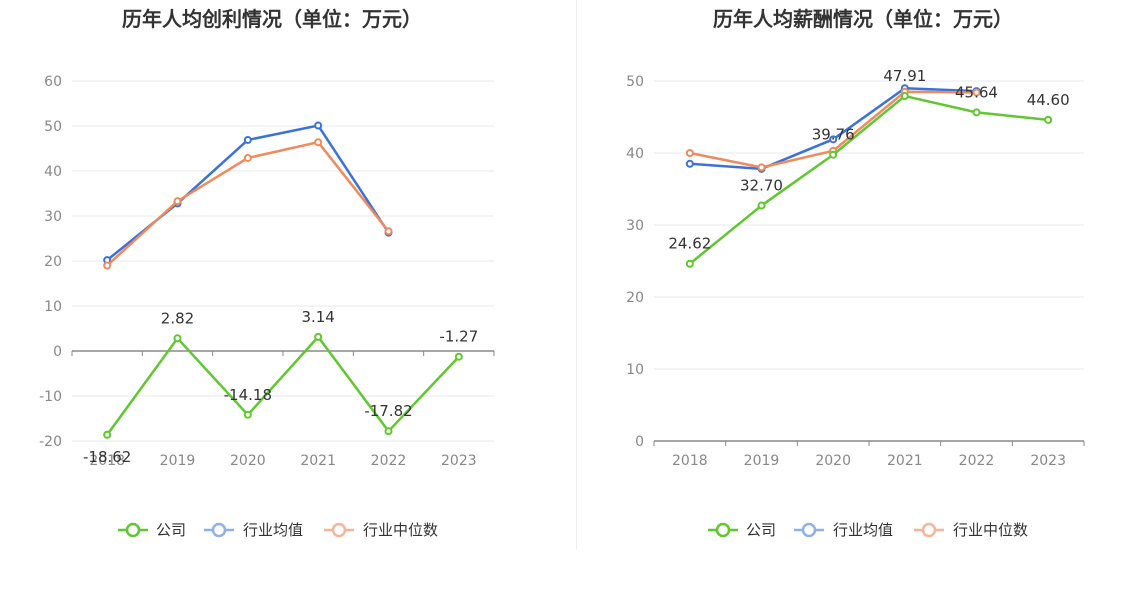 The width and height of the screenshot is (1148, 589). Describe the element at coordinates (50, 442) in the screenshot. I see `y-tick-label: -20` at that location.